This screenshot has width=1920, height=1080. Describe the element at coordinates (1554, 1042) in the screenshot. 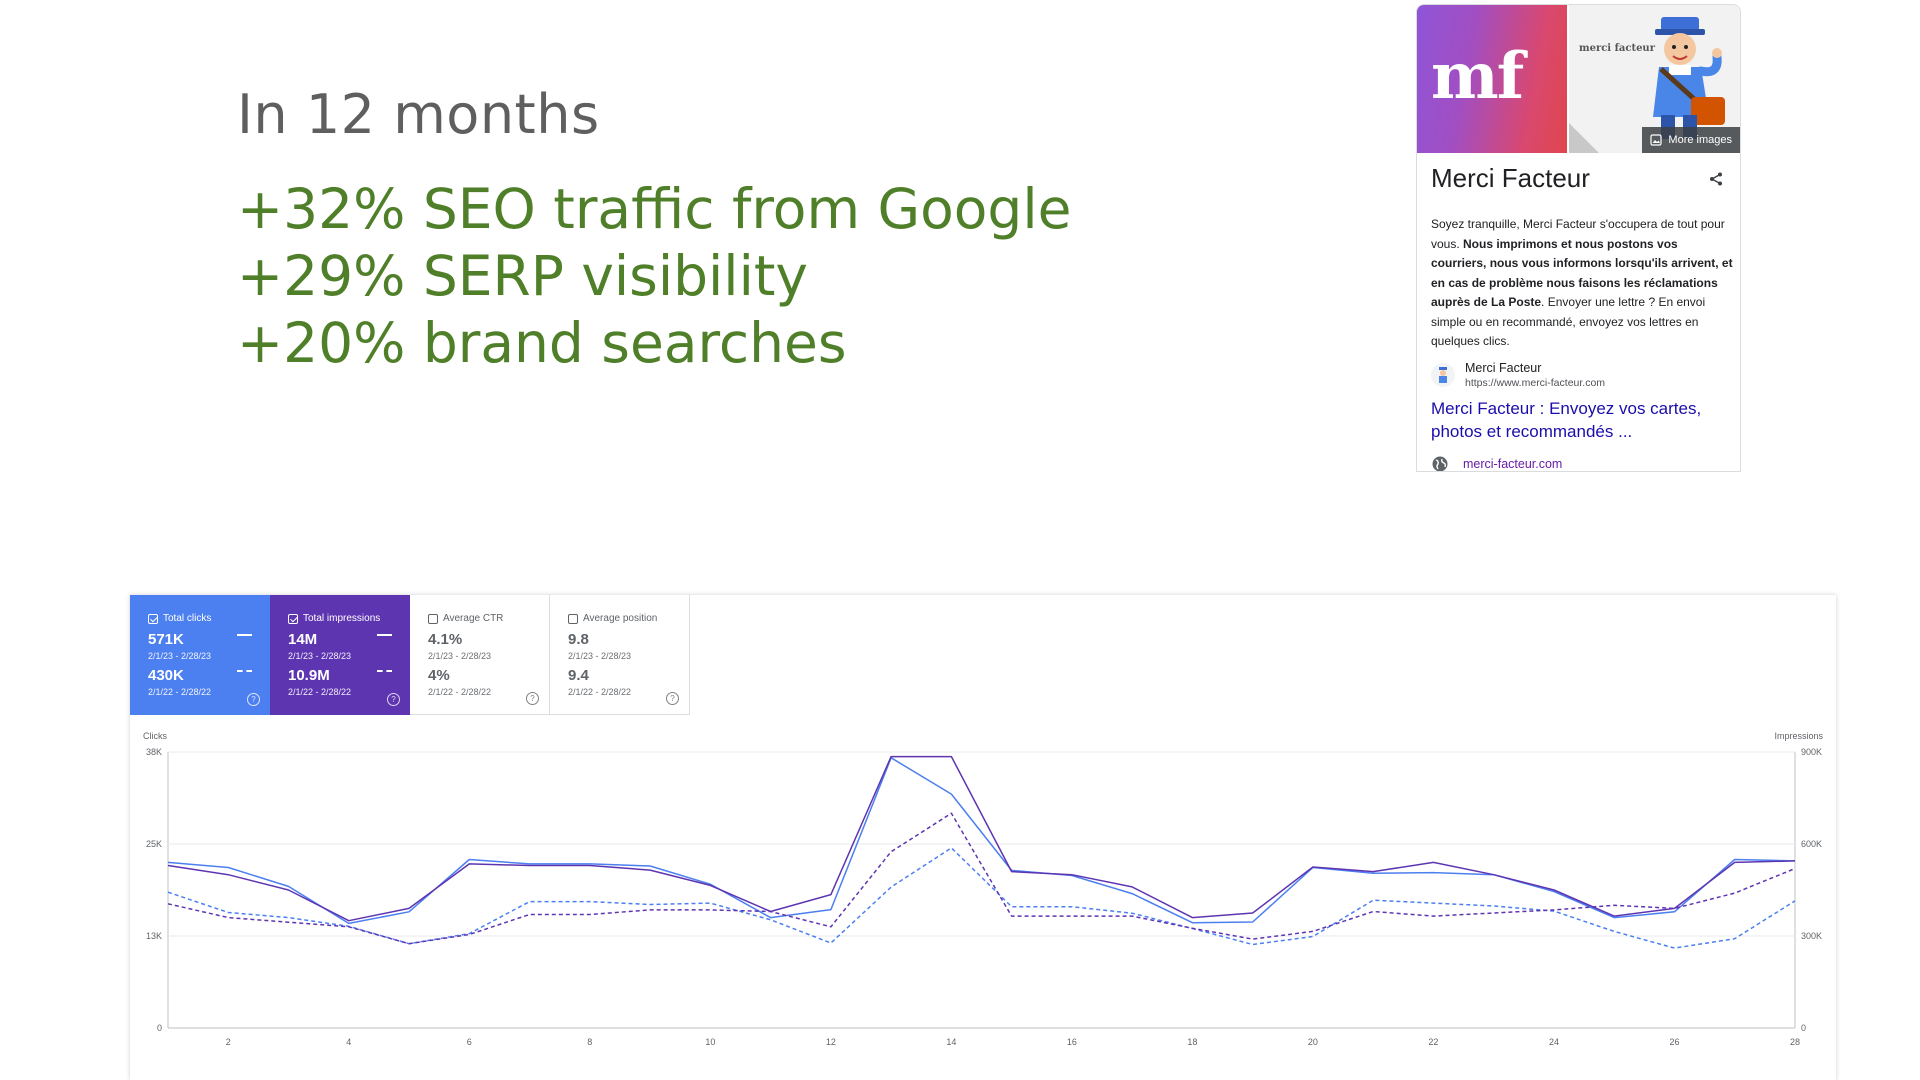

I see `x-tick: 24` at that location.